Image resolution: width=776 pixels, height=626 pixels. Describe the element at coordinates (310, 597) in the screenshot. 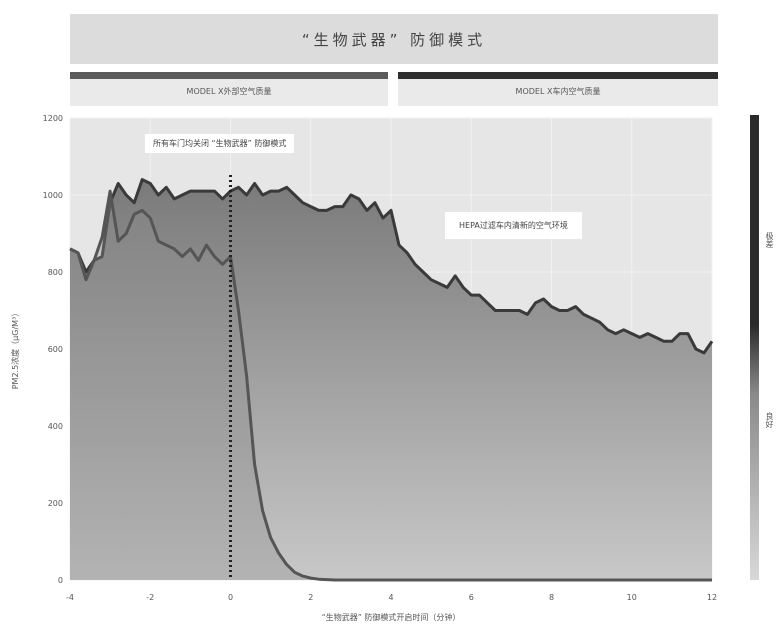

I see `x-tick-label: 2` at that location.